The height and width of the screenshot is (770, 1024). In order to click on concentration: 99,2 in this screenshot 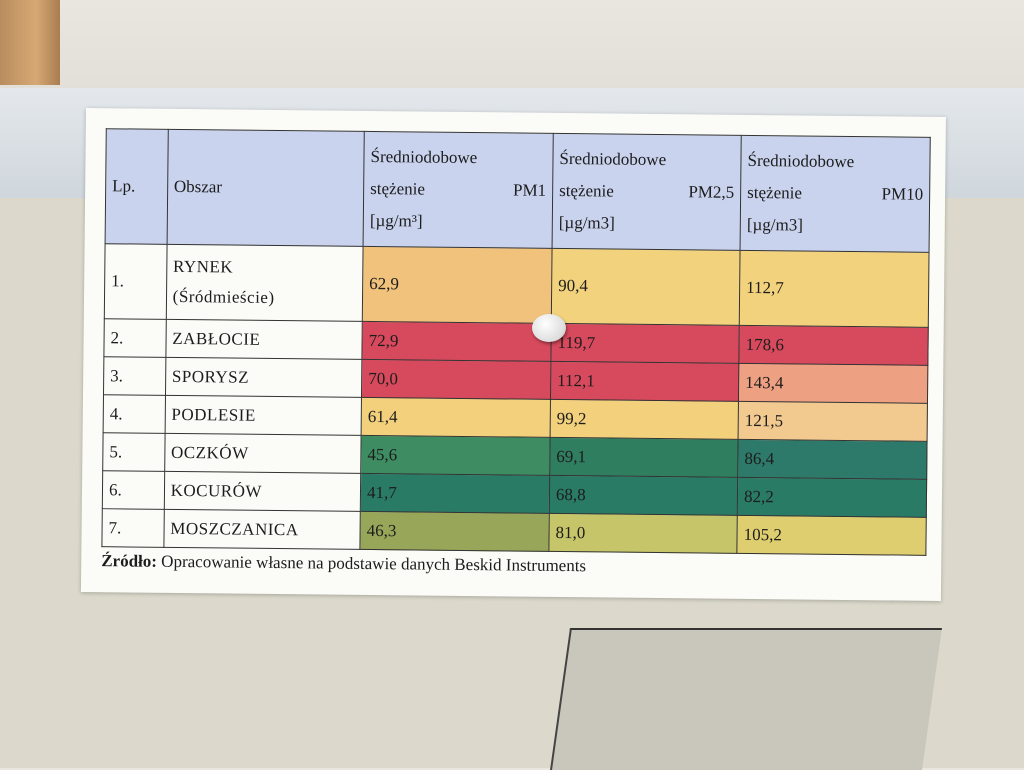, I will do `click(644, 419)`.